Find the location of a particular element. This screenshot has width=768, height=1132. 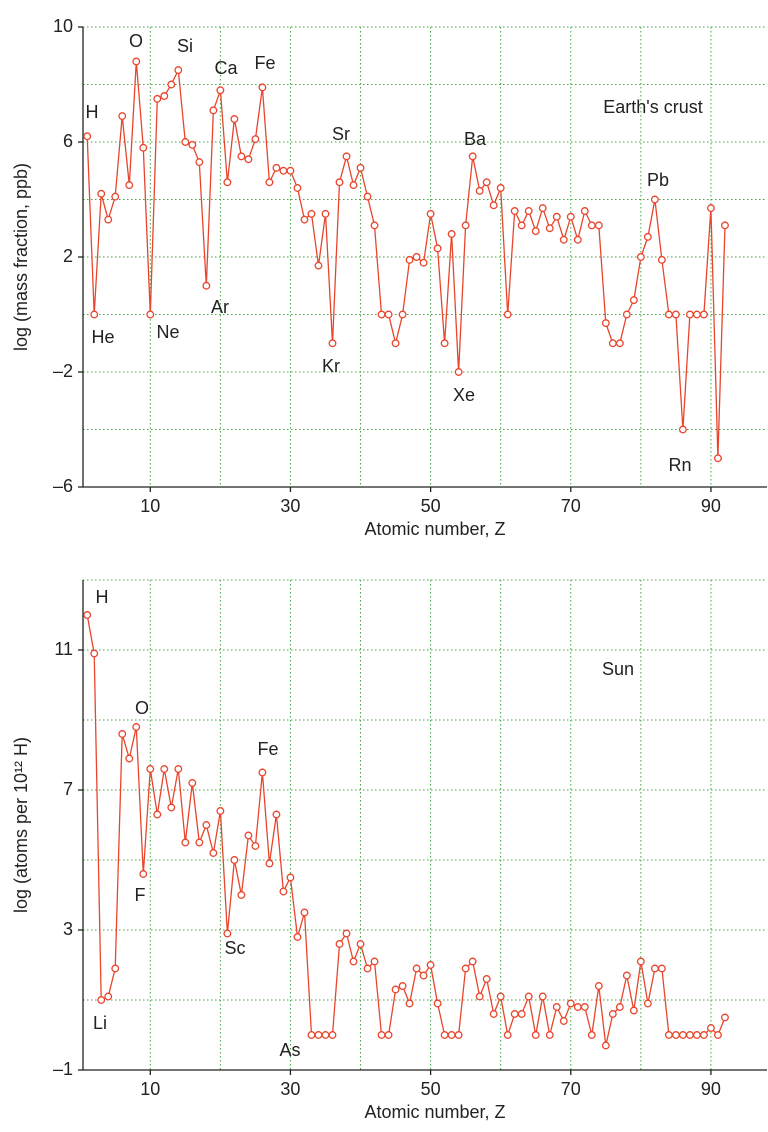

y-tick-label: 3 is located at coordinates (68, 929).